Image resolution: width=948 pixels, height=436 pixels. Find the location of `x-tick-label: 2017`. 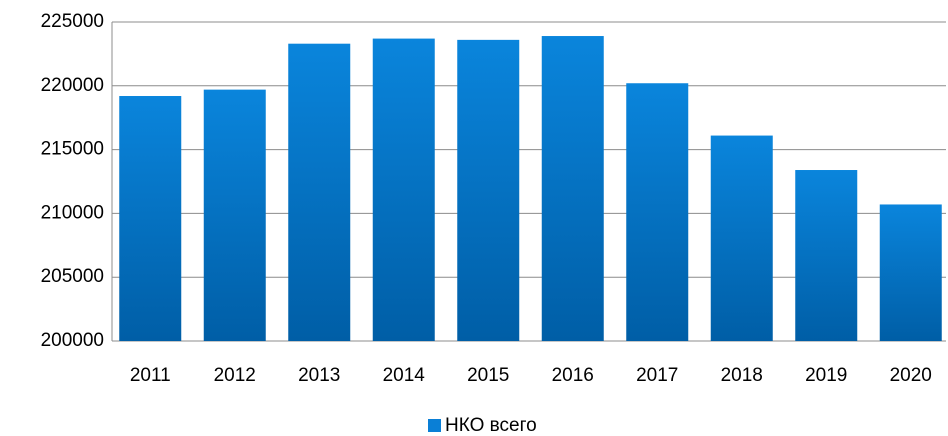

x-tick-label: 2017 is located at coordinates (657, 375).